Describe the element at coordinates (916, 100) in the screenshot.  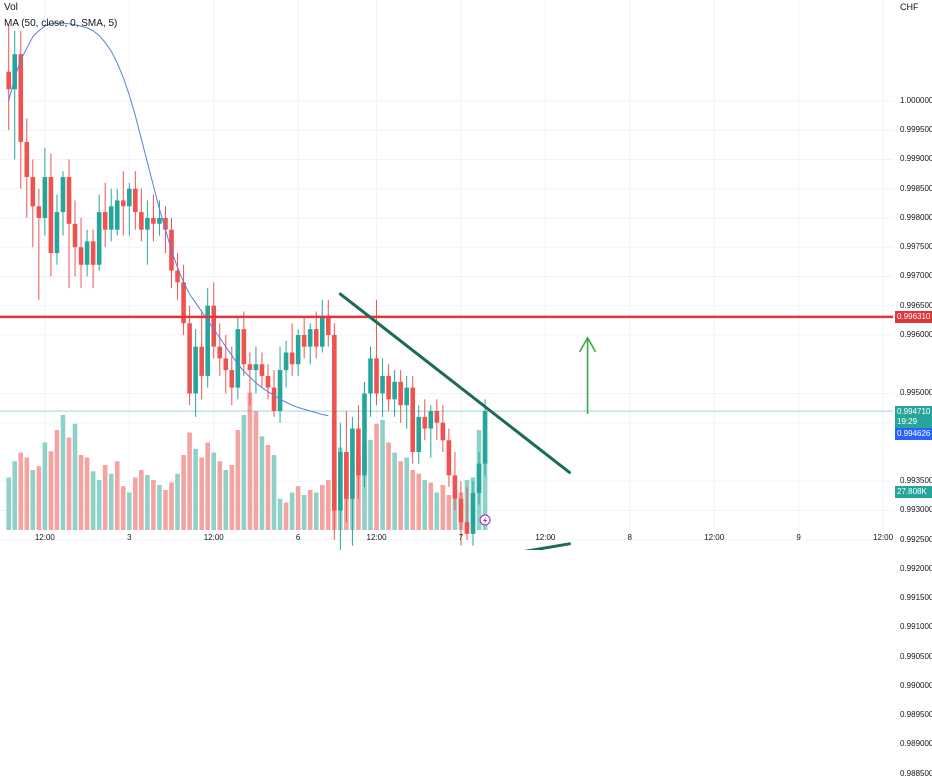
I see `price-tick-label: 1.000000` at that location.